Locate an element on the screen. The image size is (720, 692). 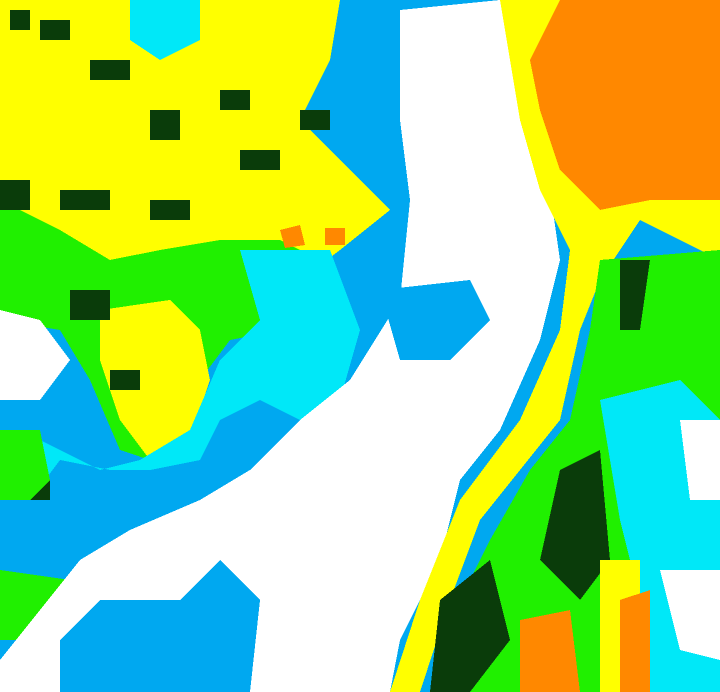
region-green-w is located at coordinates (25, 465).